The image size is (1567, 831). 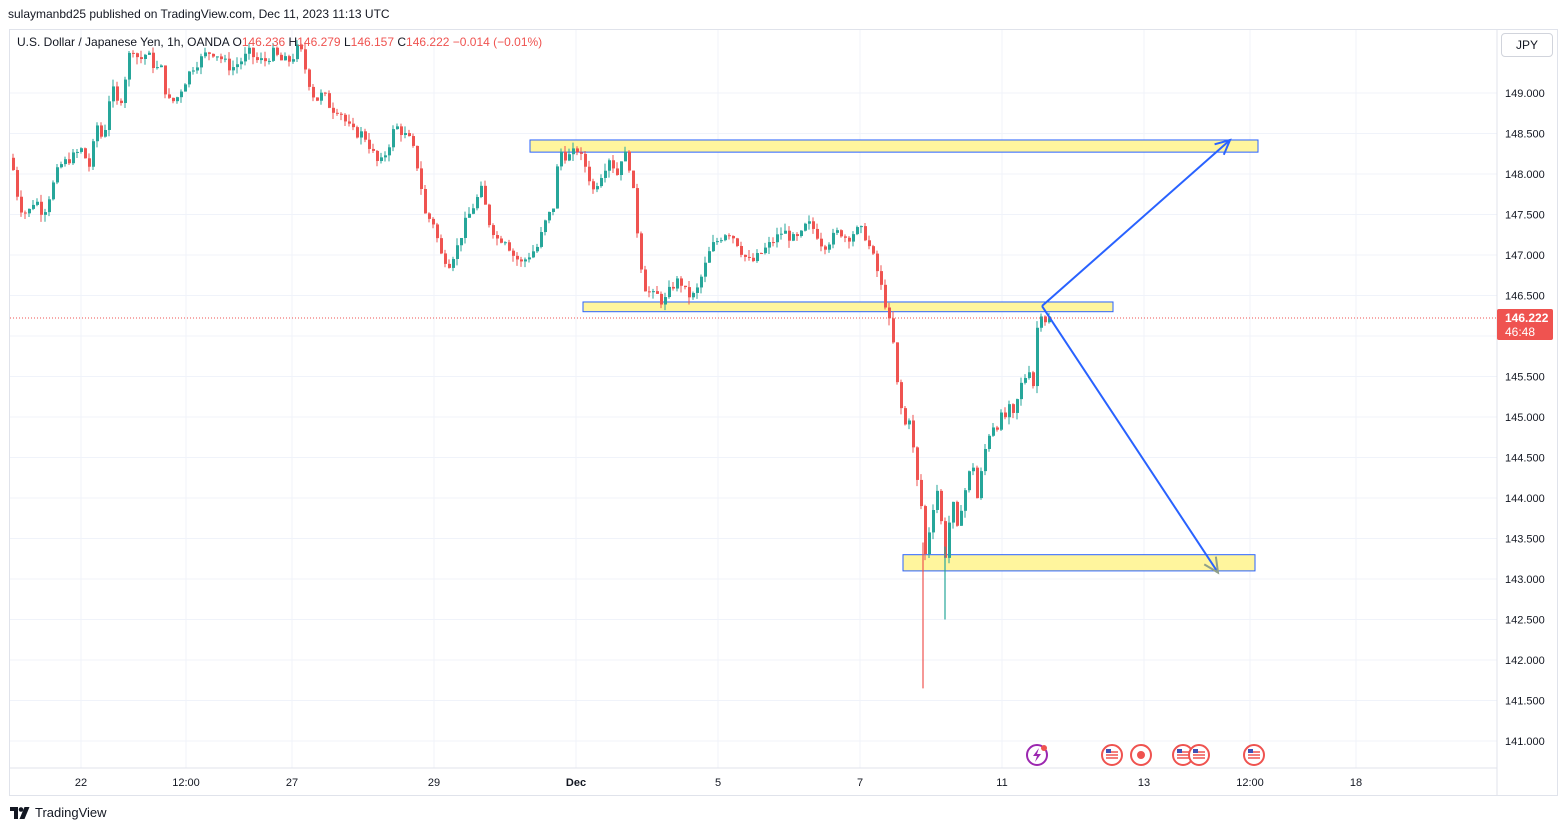 I want to click on price-tick-label: 147.500, so click(x=1525, y=216).